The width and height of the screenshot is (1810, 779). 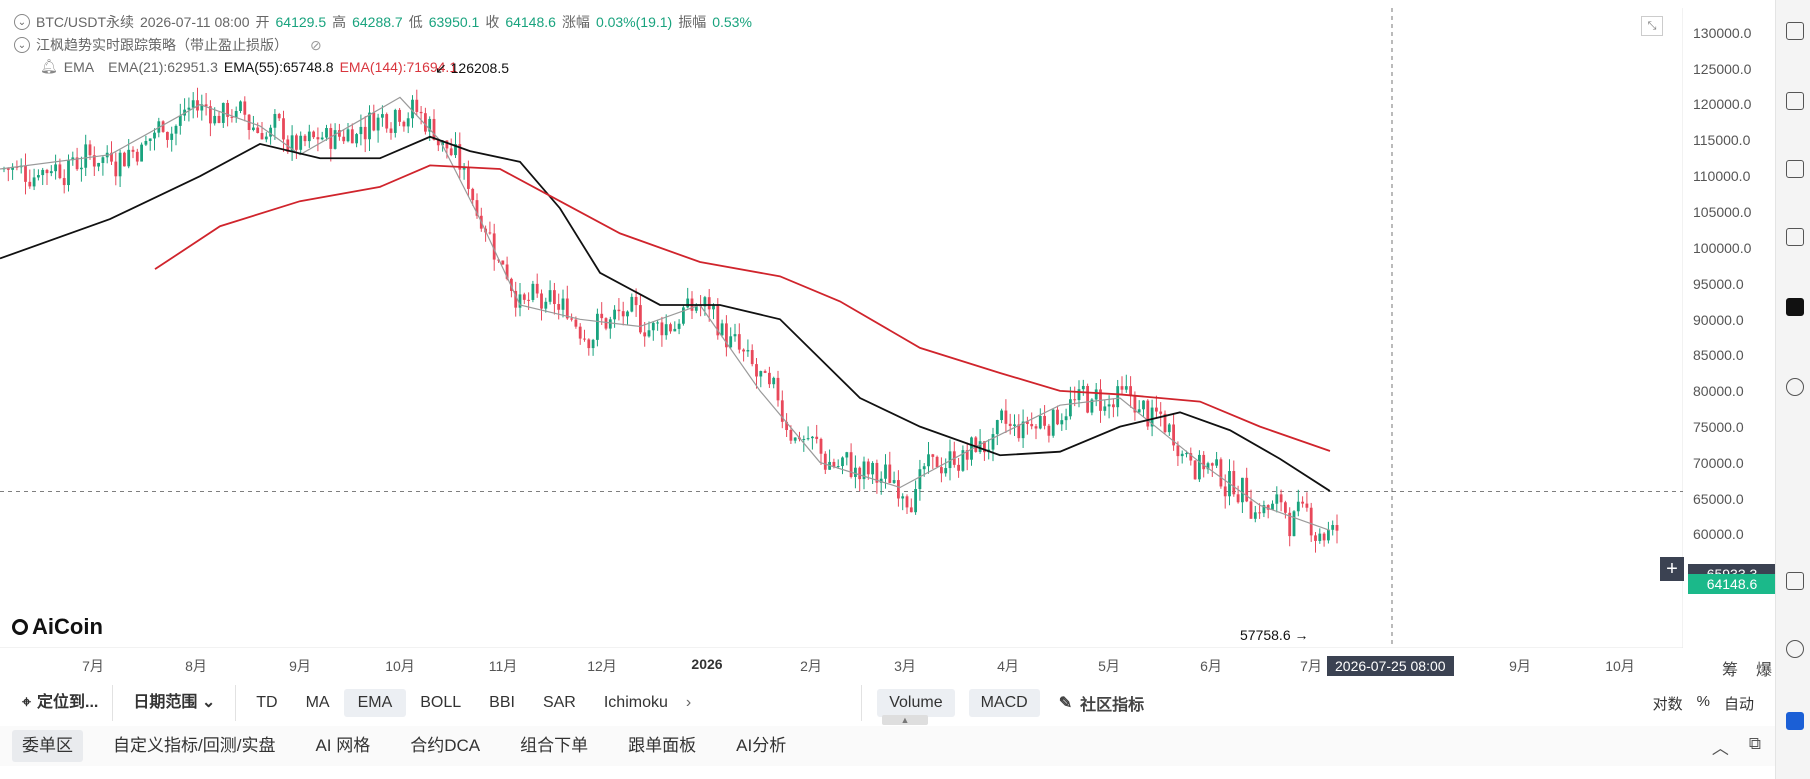 What do you see at coordinates (1703, 701) in the screenshot?
I see `percent-scale-button: %` at bounding box center [1703, 701].